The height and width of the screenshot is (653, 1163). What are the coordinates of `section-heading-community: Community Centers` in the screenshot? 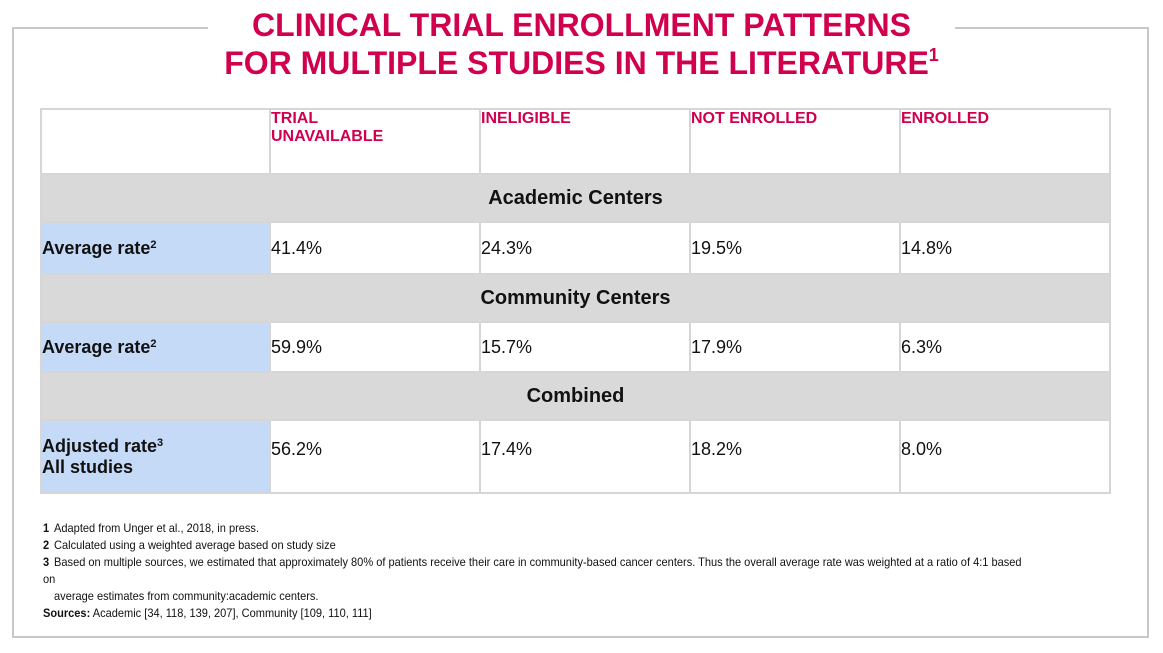 It's located at (575, 298).